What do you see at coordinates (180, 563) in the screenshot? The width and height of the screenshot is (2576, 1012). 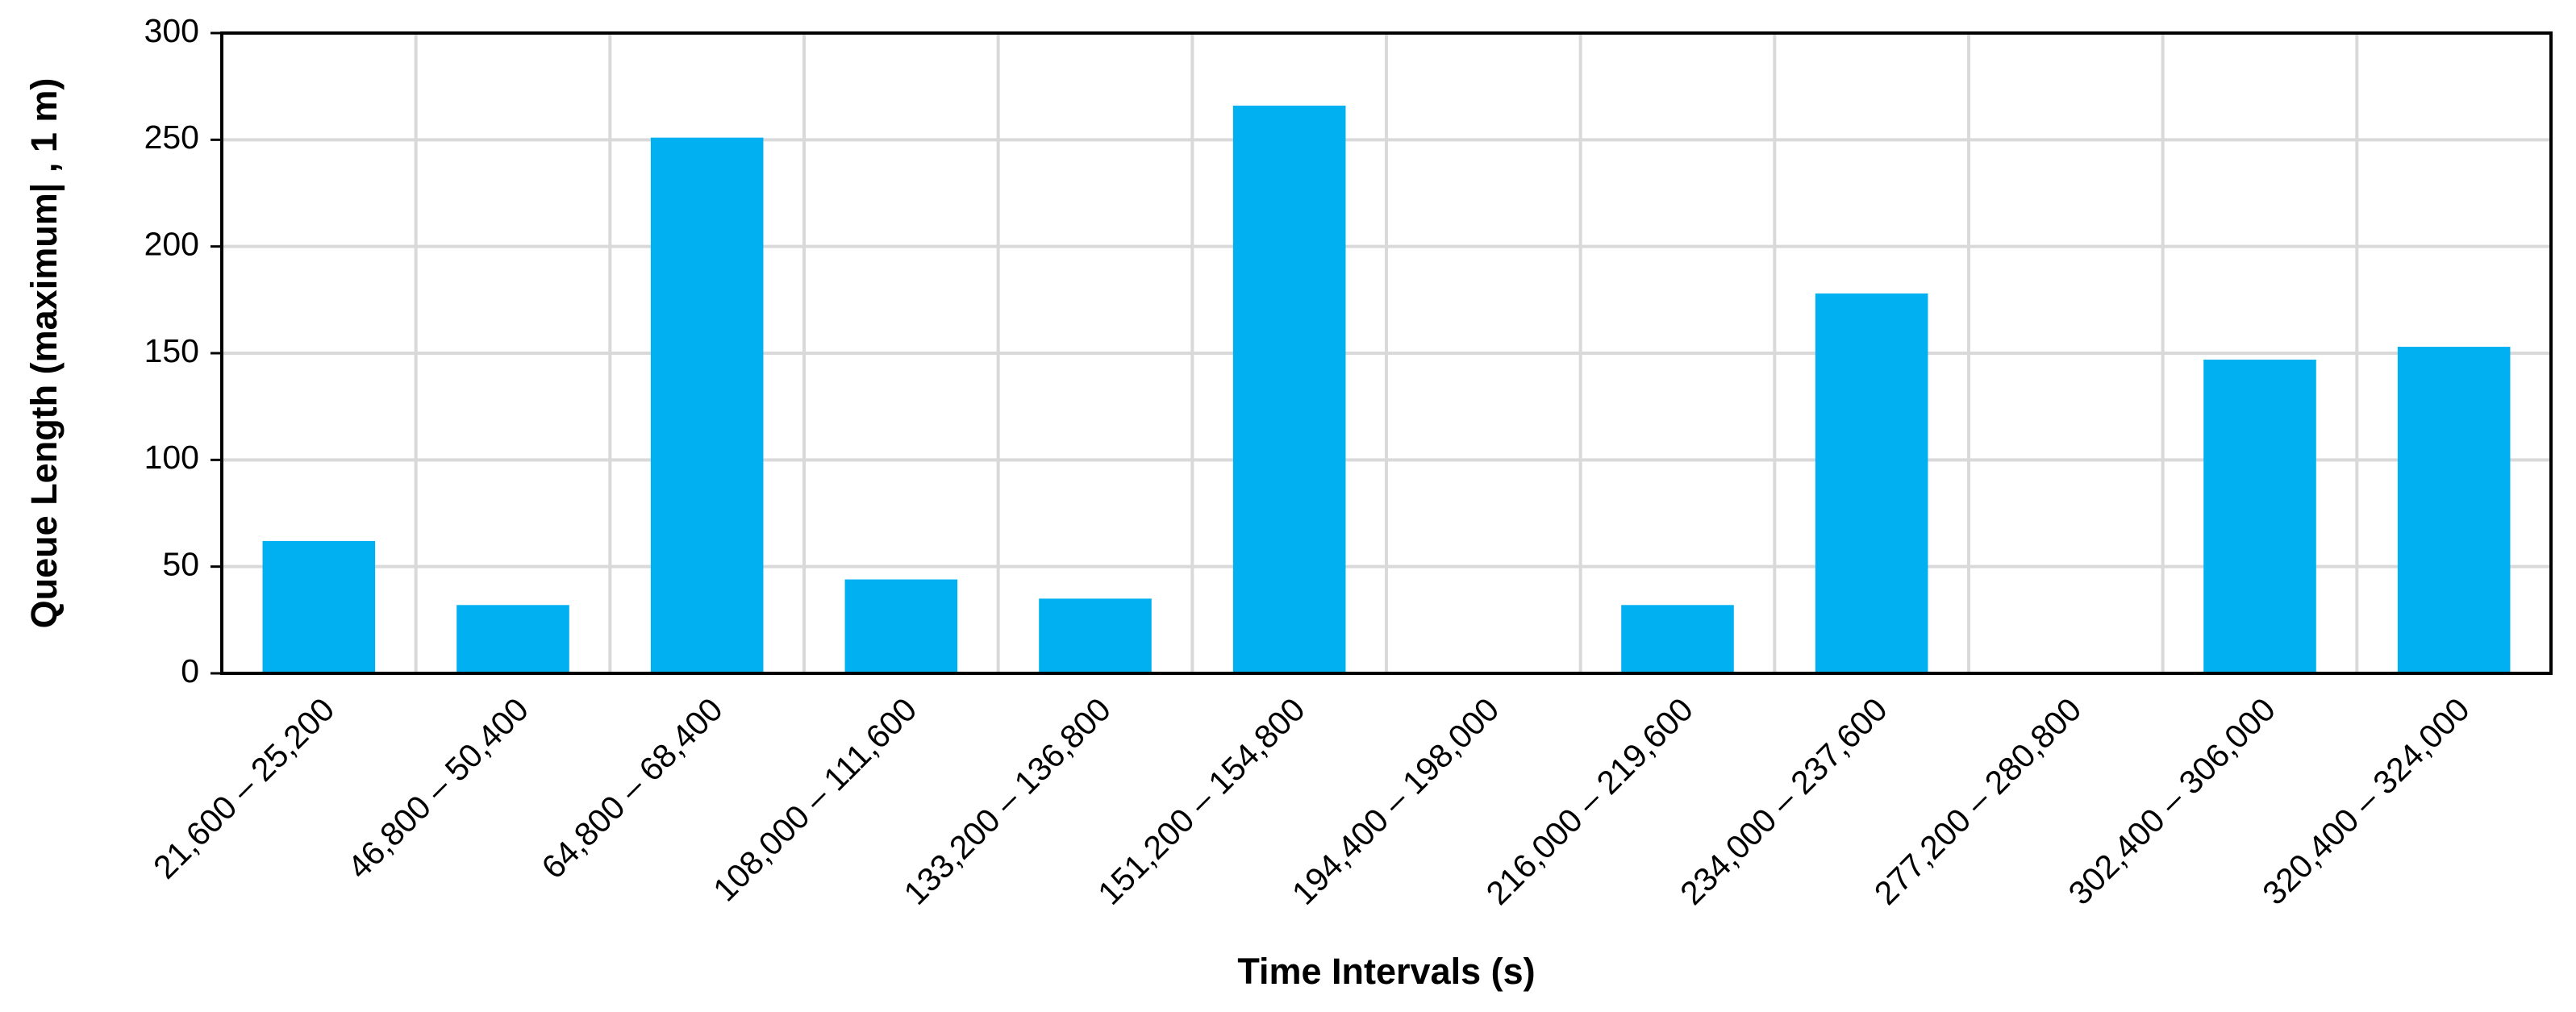 I see `y-tick-label: 50` at bounding box center [180, 563].